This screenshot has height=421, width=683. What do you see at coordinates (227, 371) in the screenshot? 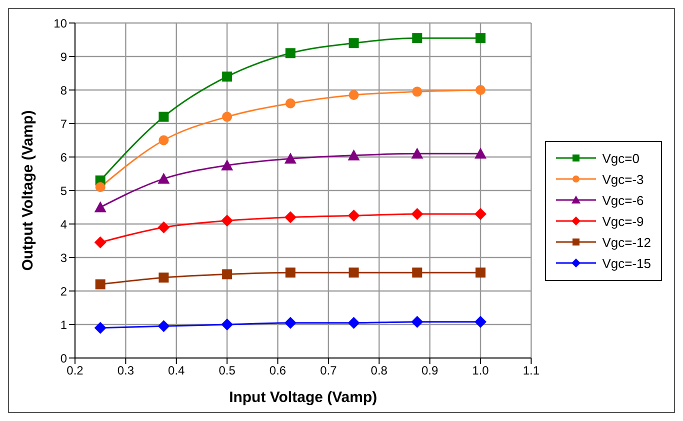
I see `x-tick-label: 0.5` at bounding box center [227, 371].